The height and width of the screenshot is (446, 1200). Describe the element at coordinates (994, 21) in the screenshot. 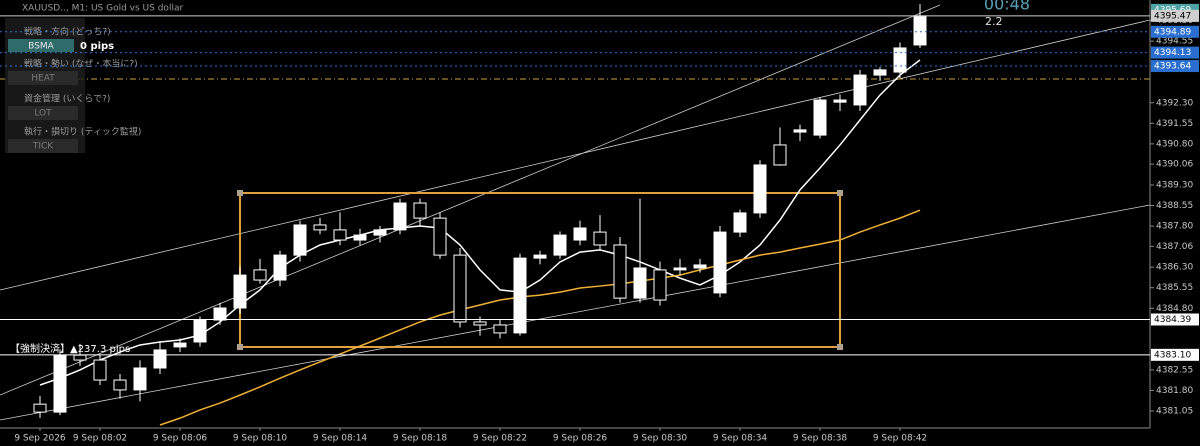

I see `spread: 2.2` at that location.